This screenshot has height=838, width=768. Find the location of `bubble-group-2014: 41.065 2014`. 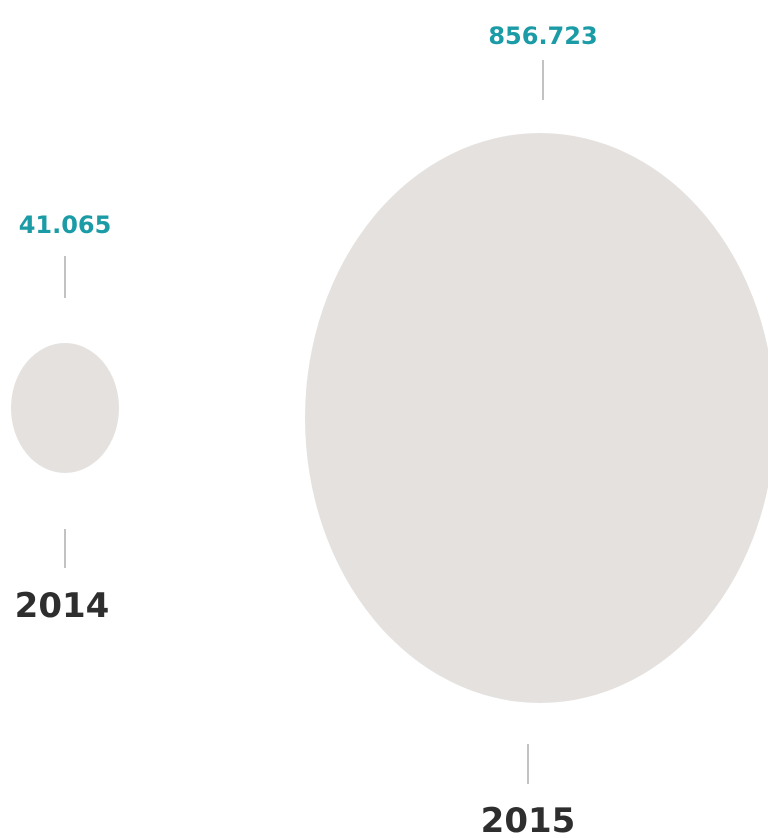

bubble-group-2014: 41.065 2014 is located at coordinates (65, 418).